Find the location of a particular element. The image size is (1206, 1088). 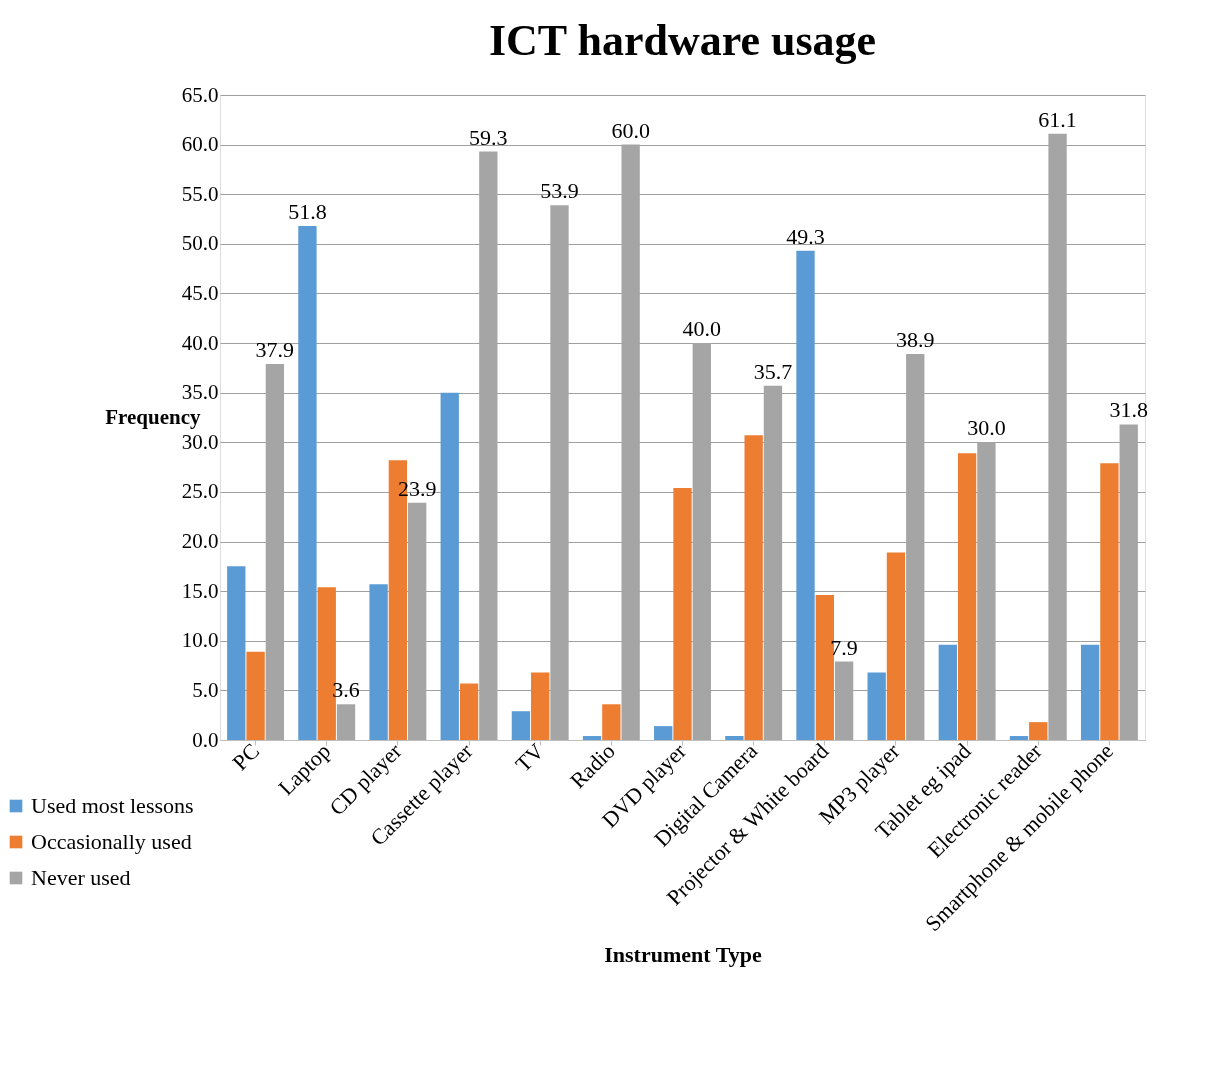

y-tick-label: 40.0 is located at coordinates (200, 342).